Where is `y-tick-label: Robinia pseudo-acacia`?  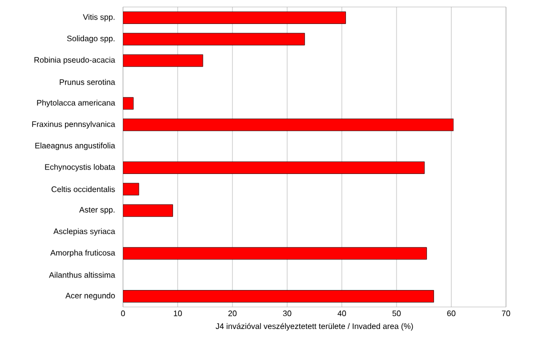
y-tick-label: Robinia pseudo-acacia is located at coordinates (75, 60).